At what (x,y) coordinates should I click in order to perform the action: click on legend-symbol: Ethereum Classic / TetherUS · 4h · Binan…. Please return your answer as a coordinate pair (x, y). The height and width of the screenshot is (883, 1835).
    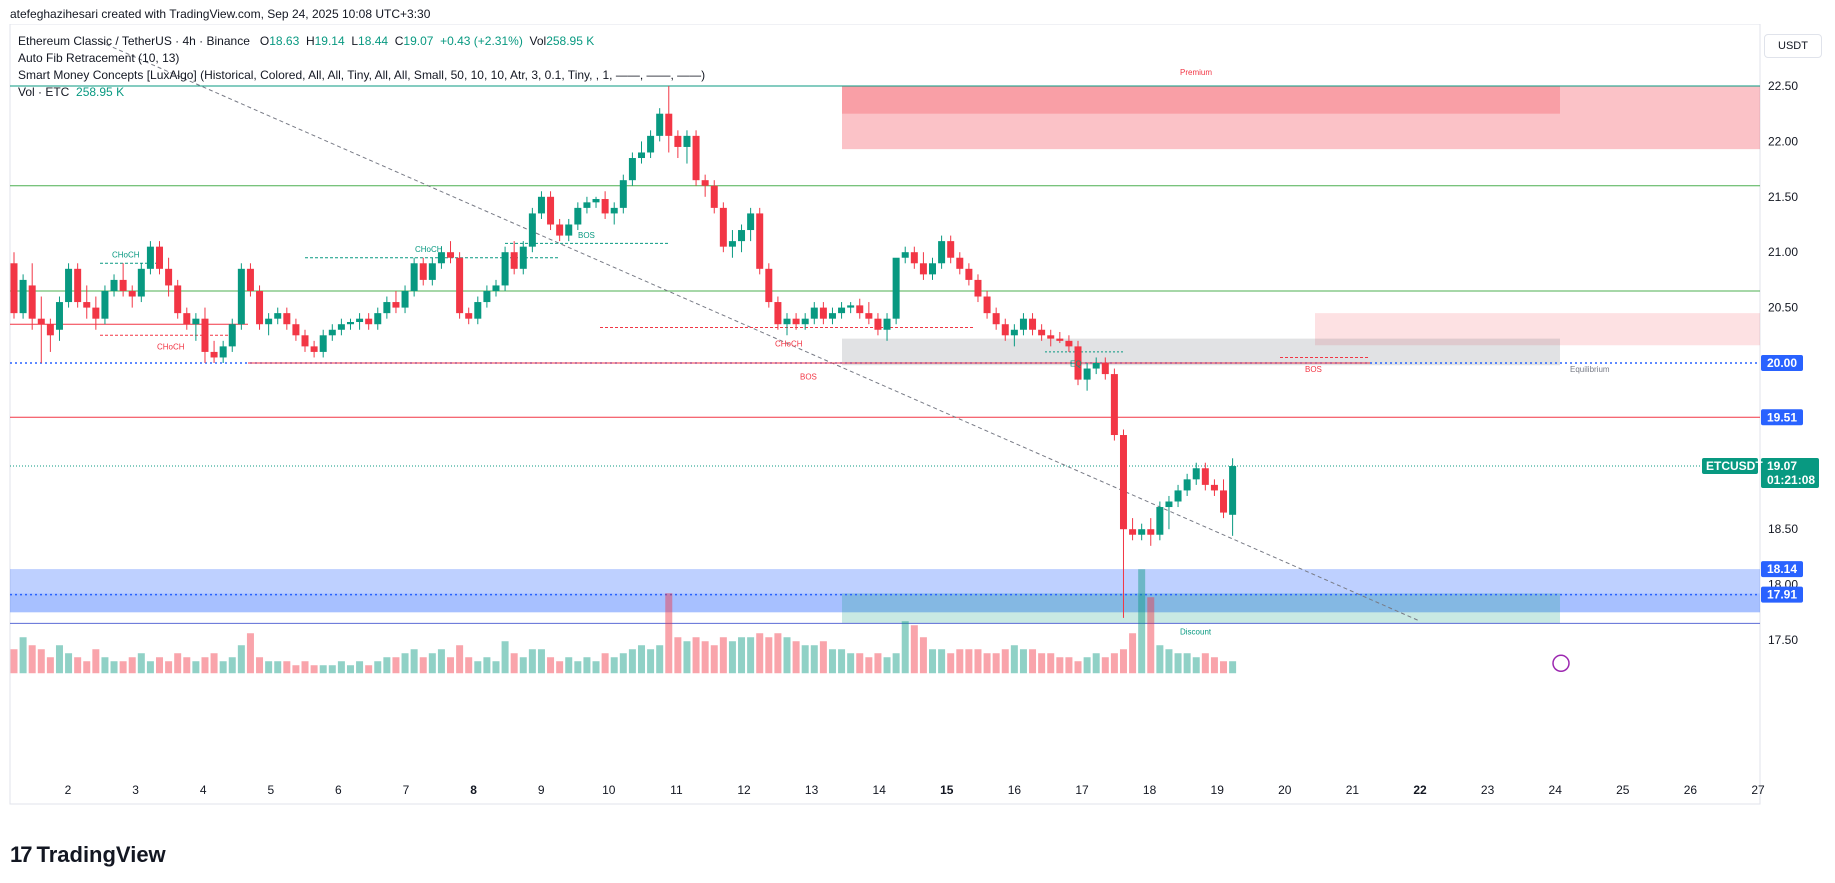
    Looking at the image, I should click on (134, 41).